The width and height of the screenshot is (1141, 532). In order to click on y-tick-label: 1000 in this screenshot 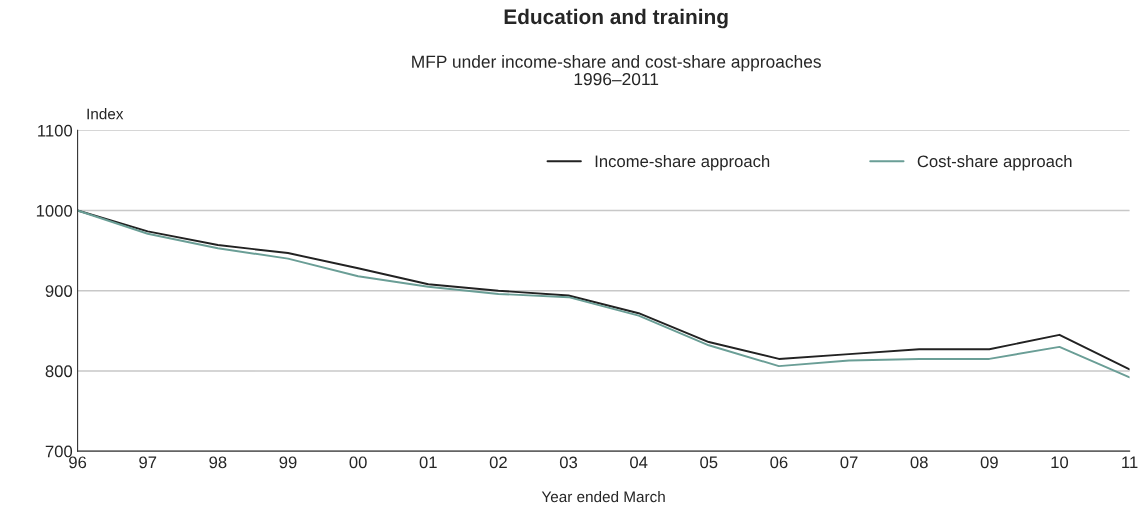, I will do `click(54, 210)`.